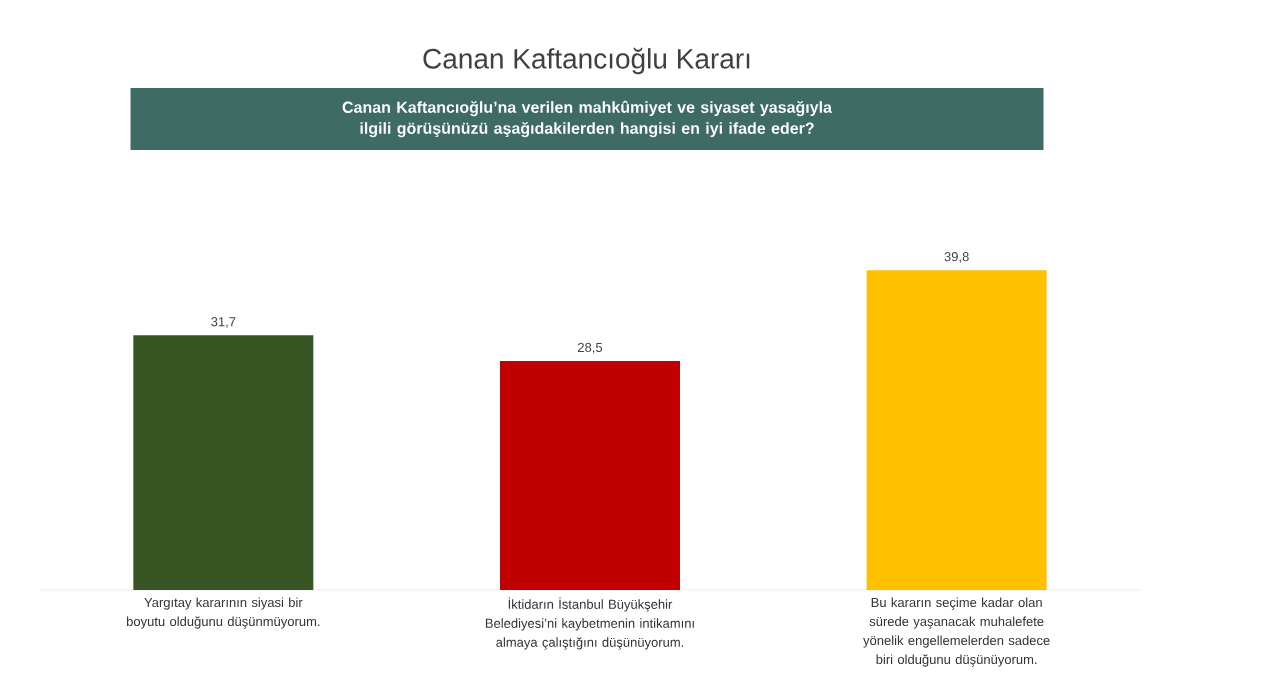  Describe the element at coordinates (586, 61) in the screenshot. I see `chart-title: Canan Kaftancıoğlu Kararı` at that location.